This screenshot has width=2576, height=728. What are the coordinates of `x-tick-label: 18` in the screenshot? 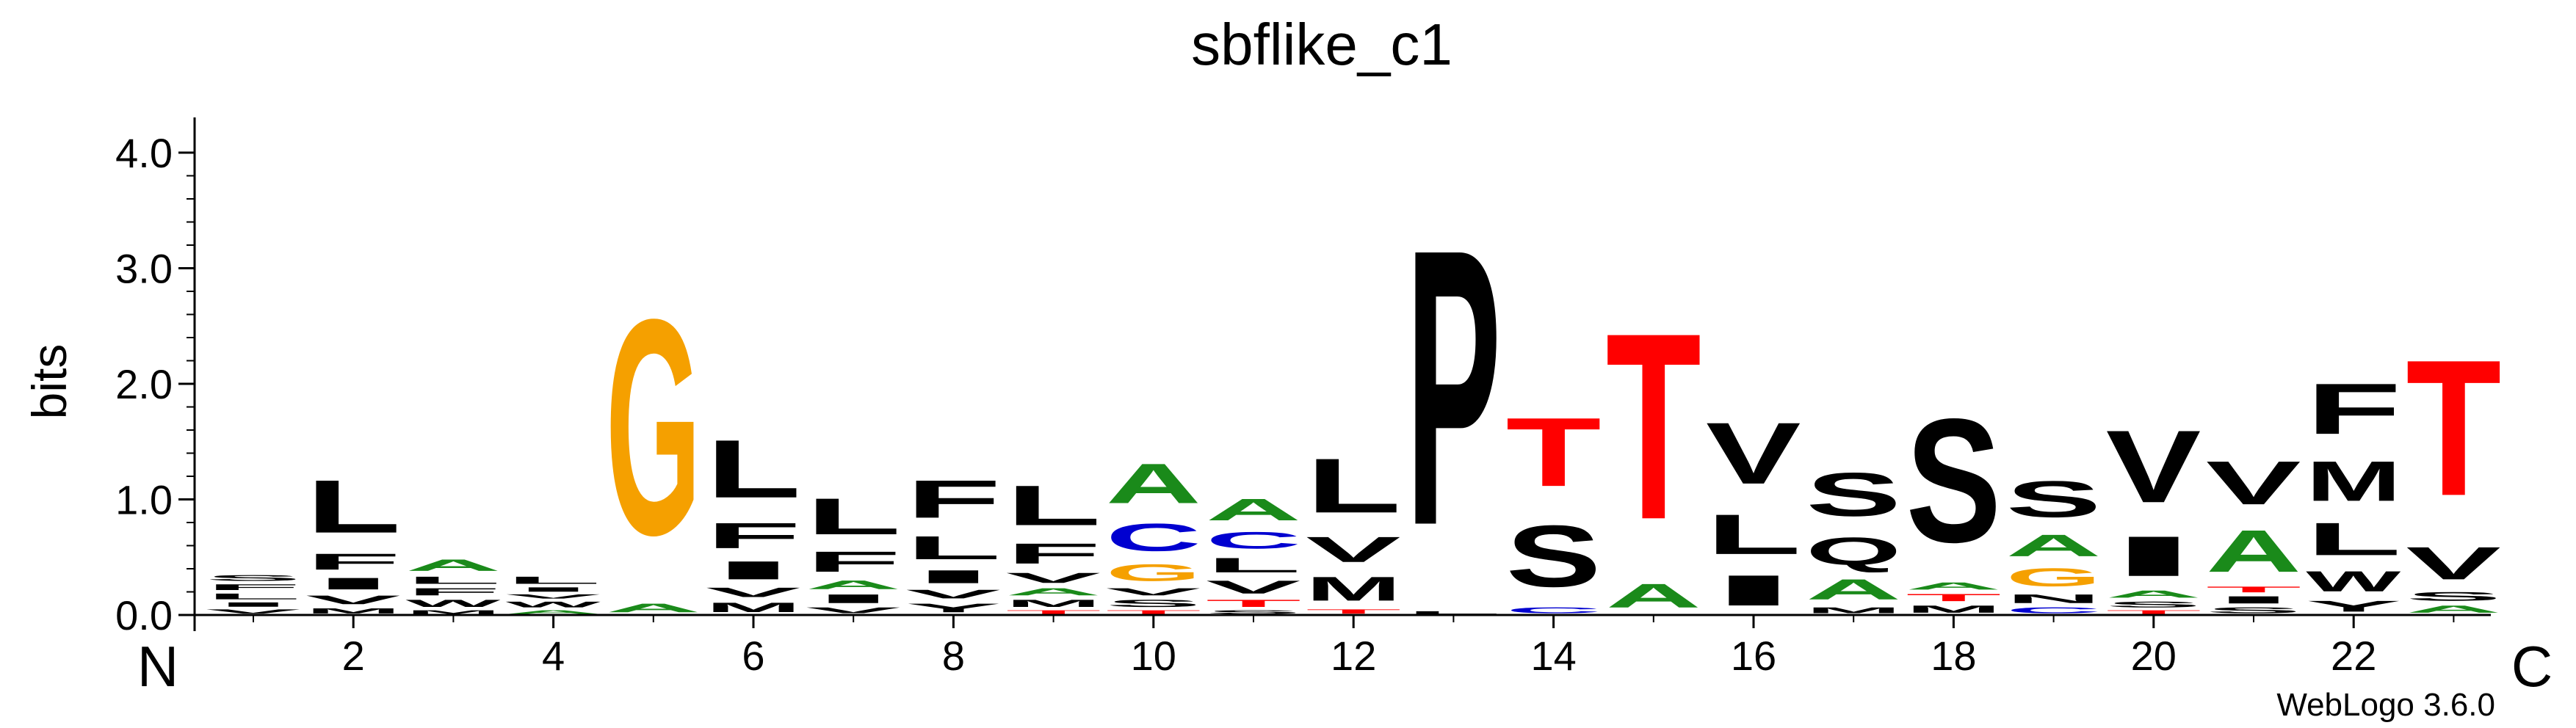 It's located at (1953, 656).